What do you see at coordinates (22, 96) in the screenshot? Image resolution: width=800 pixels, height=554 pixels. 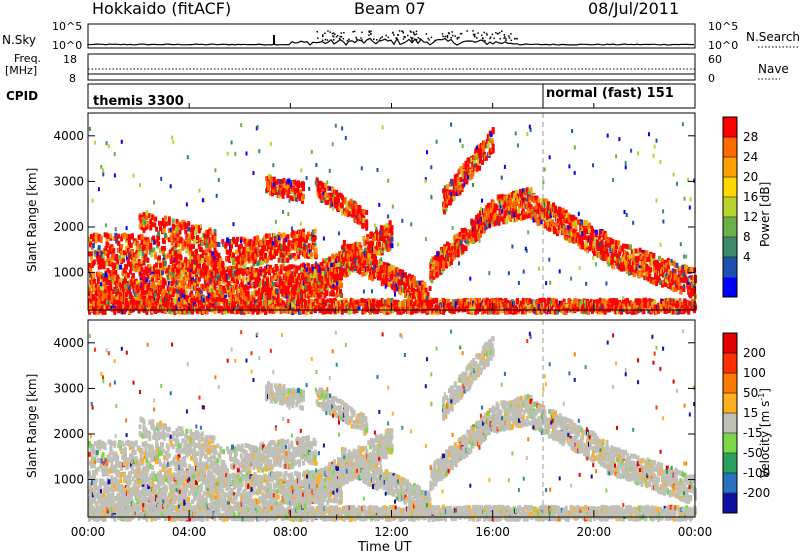 I see `cpid-label: CPID` at bounding box center [22, 96].